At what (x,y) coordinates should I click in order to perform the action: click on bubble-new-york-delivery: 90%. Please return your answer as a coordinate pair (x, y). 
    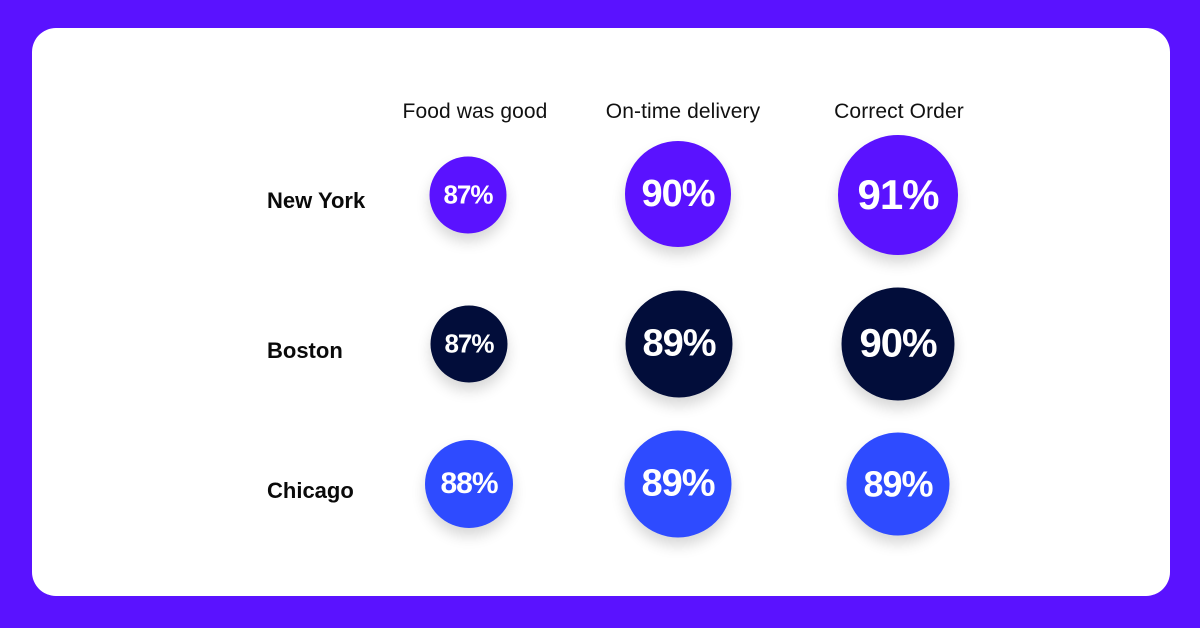
    Looking at the image, I should click on (678, 194).